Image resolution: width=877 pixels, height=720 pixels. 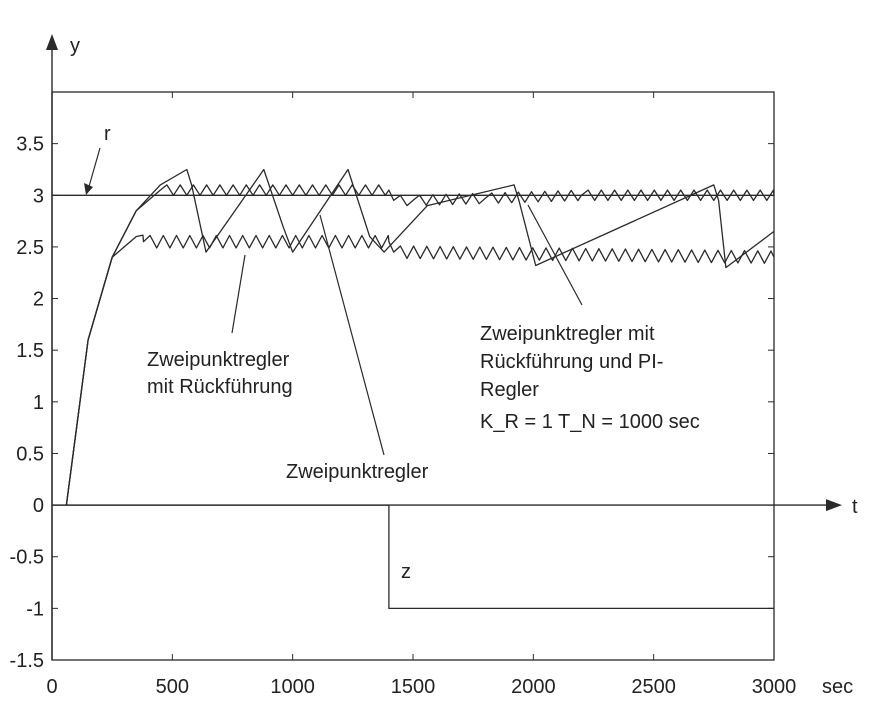 What do you see at coordinates (51, 687) in the screenshot?
I see `x-tick-label: 0` at bounding box center [51, 687].